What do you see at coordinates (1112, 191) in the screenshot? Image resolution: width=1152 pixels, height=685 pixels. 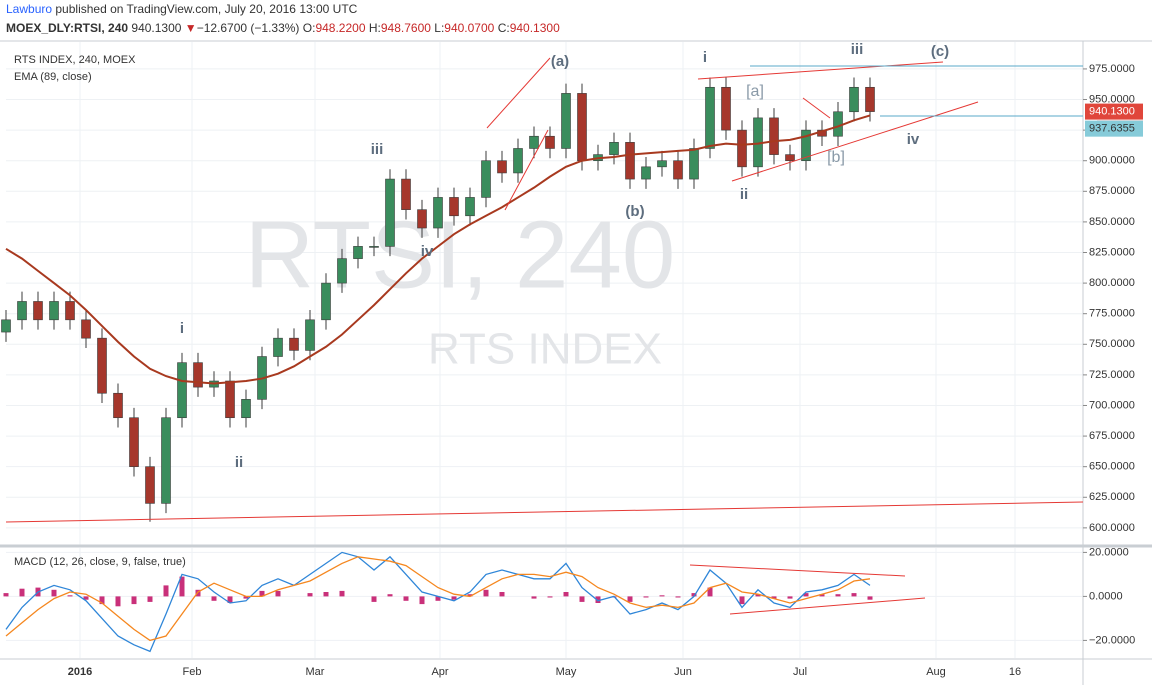 I see `y-tick-label: 875.0000` at bounding box center [1112, 191].